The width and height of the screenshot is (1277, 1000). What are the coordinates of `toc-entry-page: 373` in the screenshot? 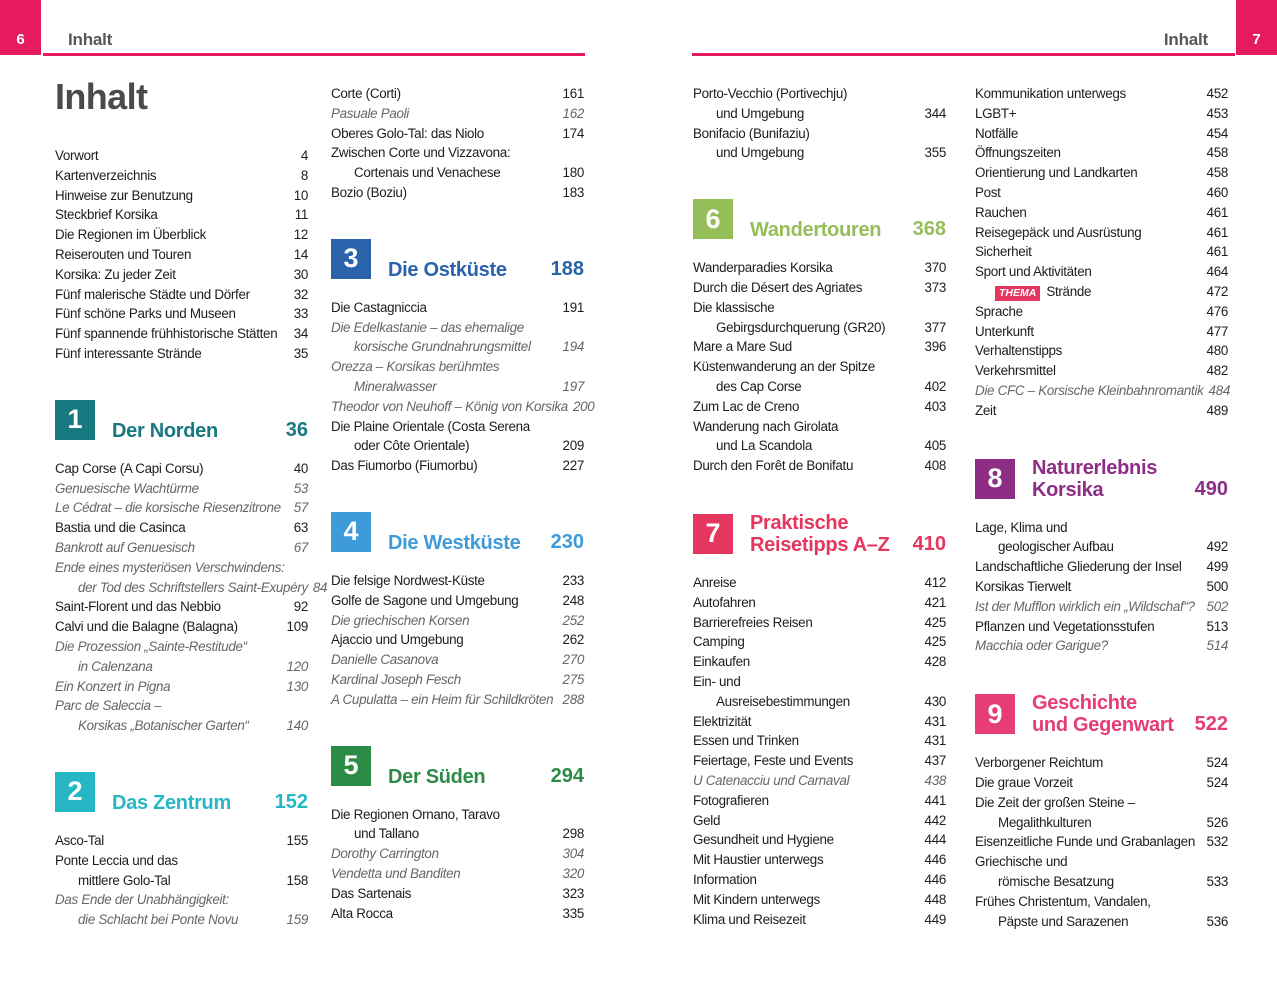 It's located at (935, 287).